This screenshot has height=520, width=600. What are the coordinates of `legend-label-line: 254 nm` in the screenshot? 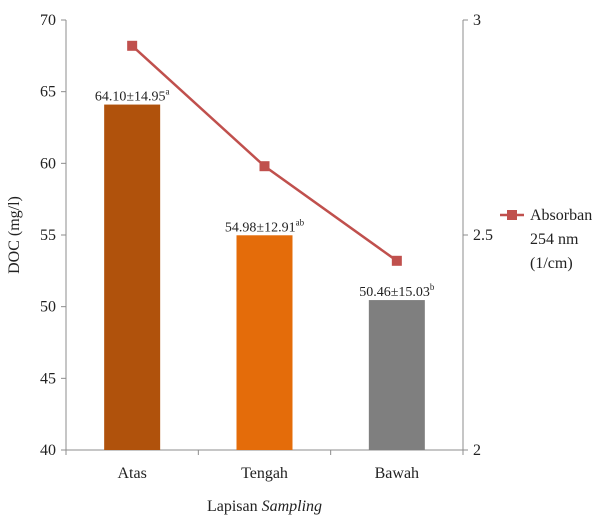 It's located at (554, 239).